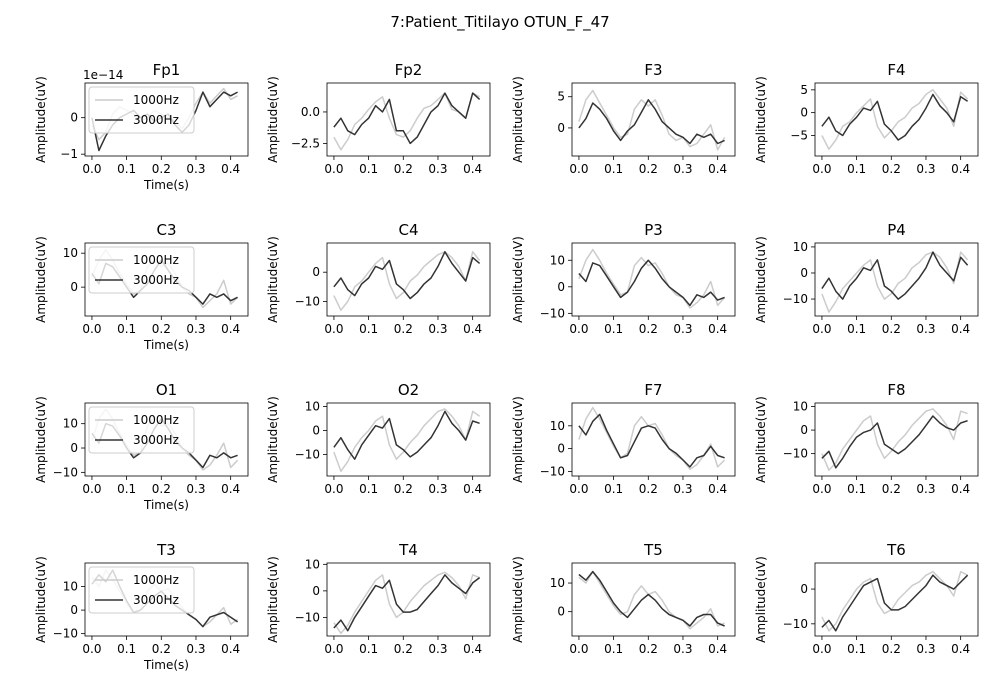 The image size is (1000, 700). I want to click on subplot-c4: C4 0.0 0.1 0.2 0.3 0.4 0 −10 Amplitude(uV), so click(378, 278).